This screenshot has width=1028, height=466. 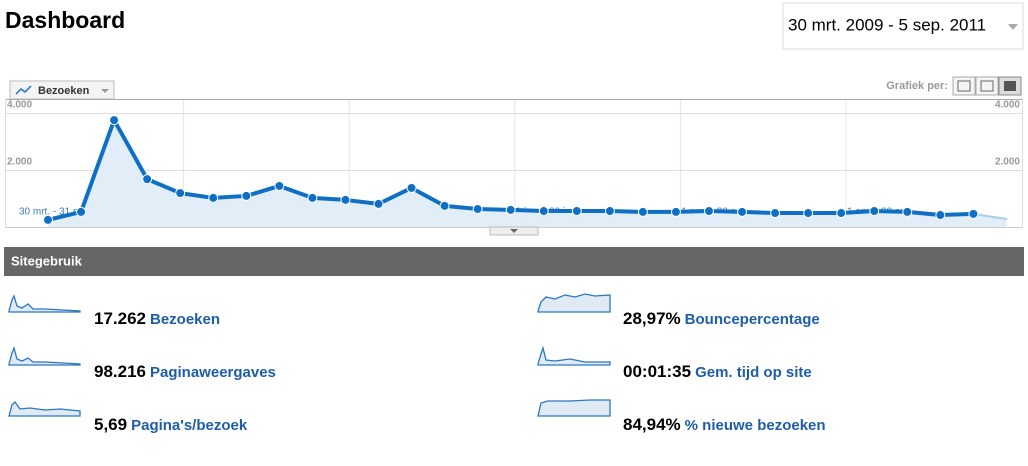 I want to click on y-tick-label: 2.000, so click(x=19, y=162).